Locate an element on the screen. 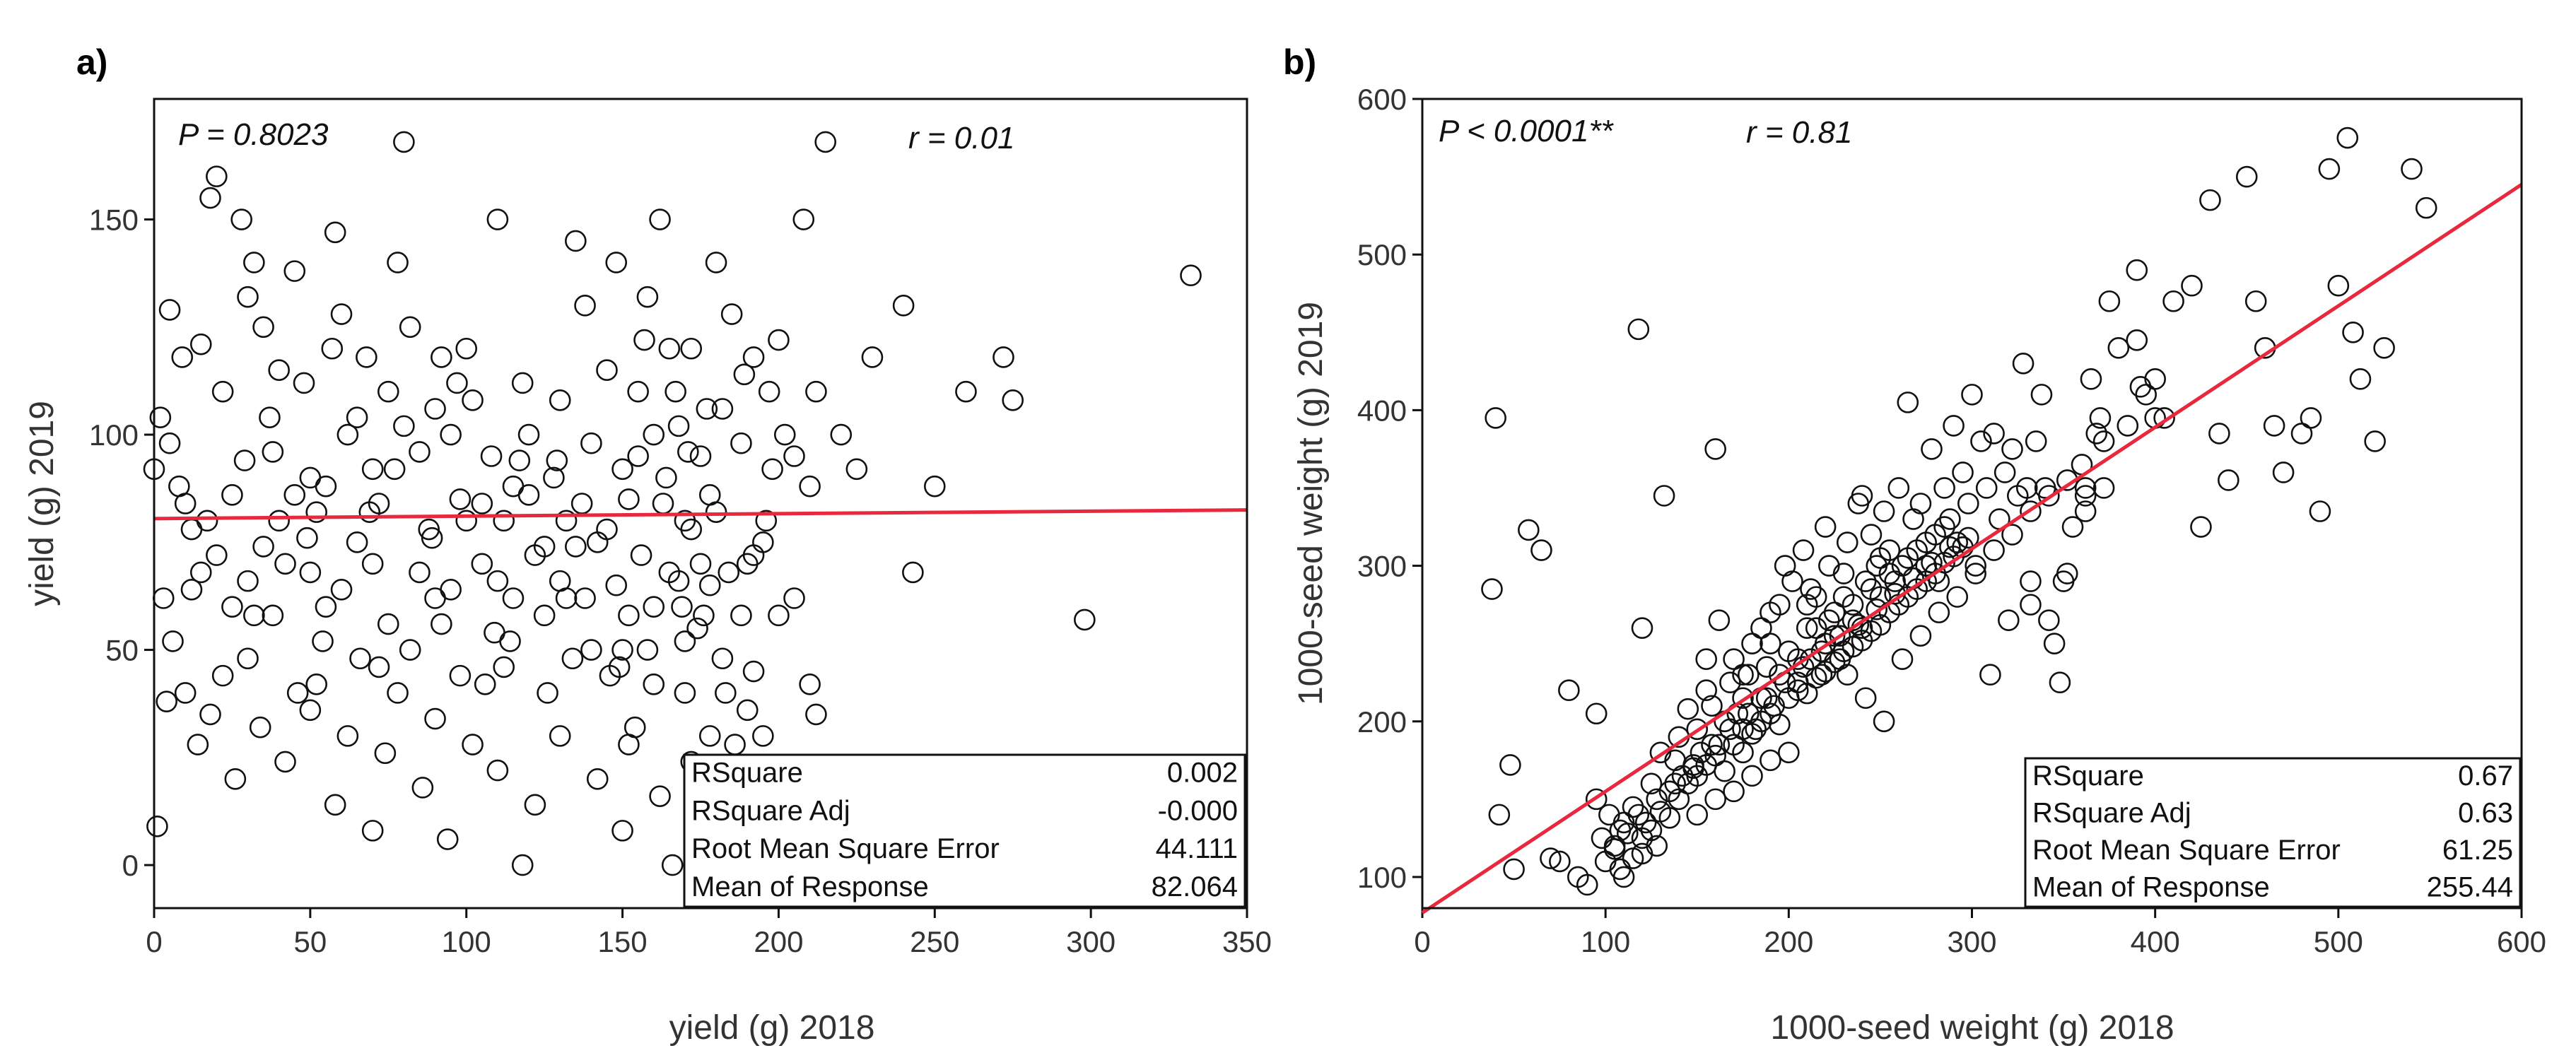  stats-value: 61.25 is located at coordinates (2478, 850).